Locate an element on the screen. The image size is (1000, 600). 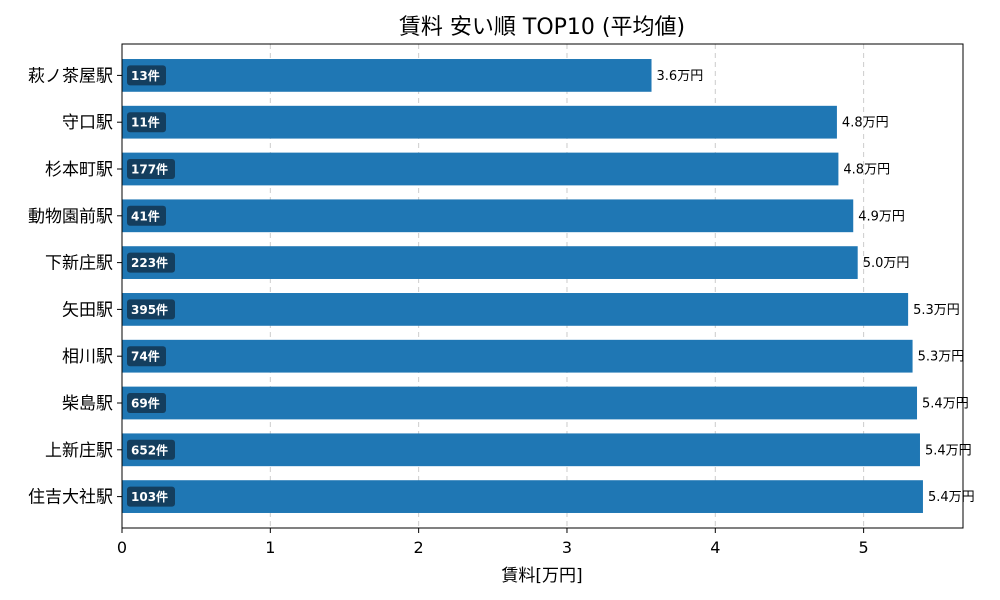
category-label: 相川駅 is located at coordinates (87, 357).